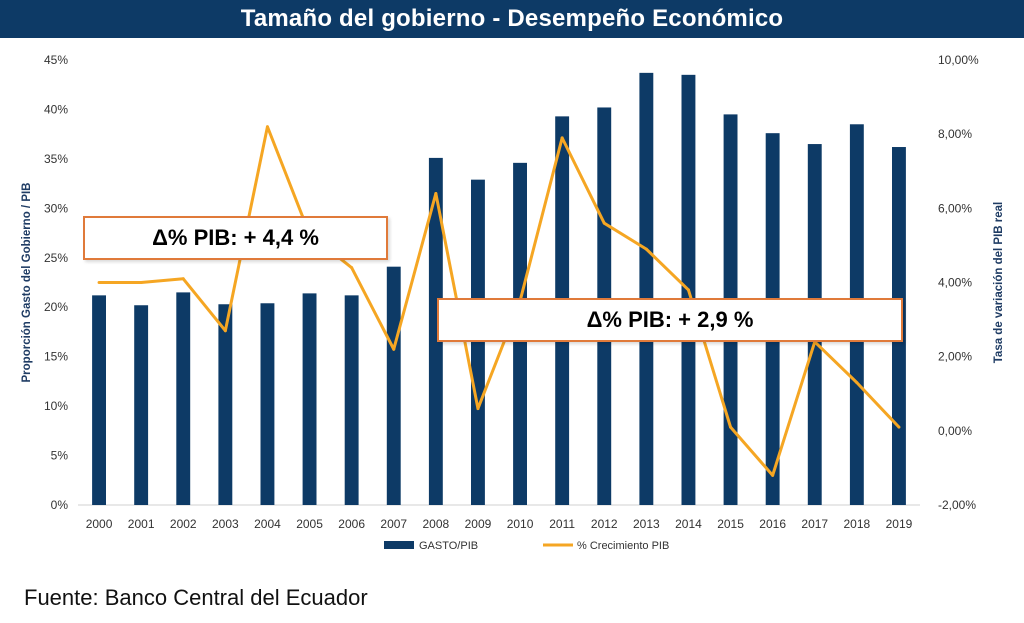 The width and height of the screenshot is (1024, 623). What do you see at coordinates (435, 524) in the screenshot?
I see `x-tick-label: 2008` at bounding box center [435, 524].